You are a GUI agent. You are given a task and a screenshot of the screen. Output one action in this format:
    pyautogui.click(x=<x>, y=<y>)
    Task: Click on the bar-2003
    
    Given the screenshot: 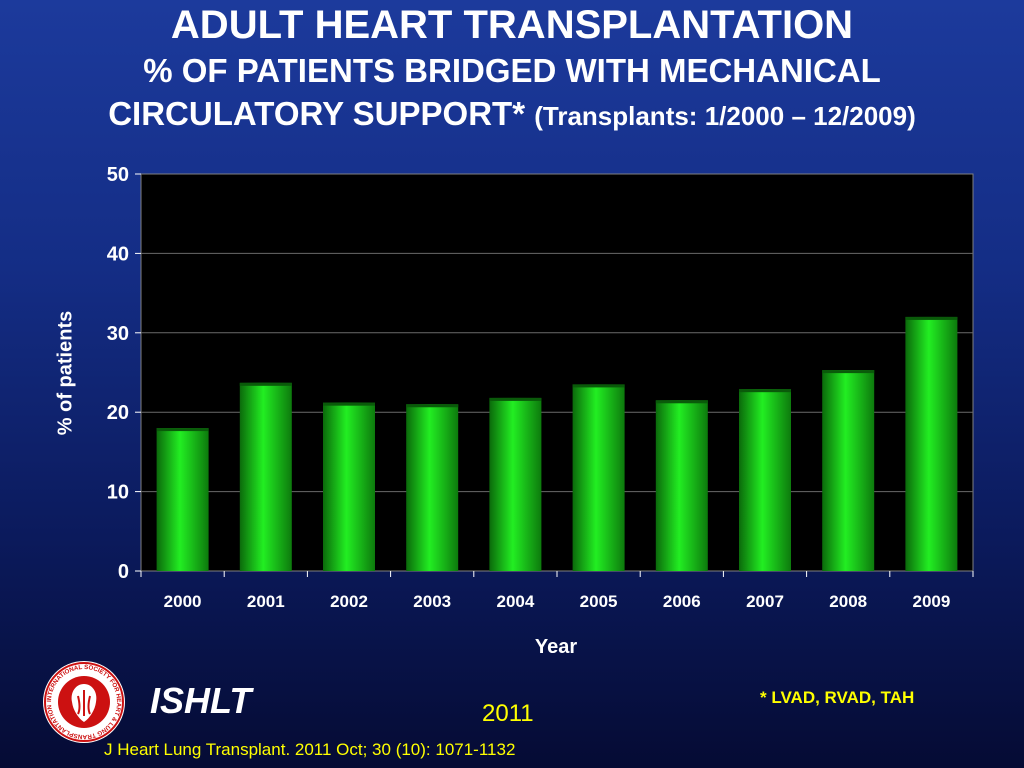 What is the action you would take?
    pyautogui.click(x=432, y=487)
    